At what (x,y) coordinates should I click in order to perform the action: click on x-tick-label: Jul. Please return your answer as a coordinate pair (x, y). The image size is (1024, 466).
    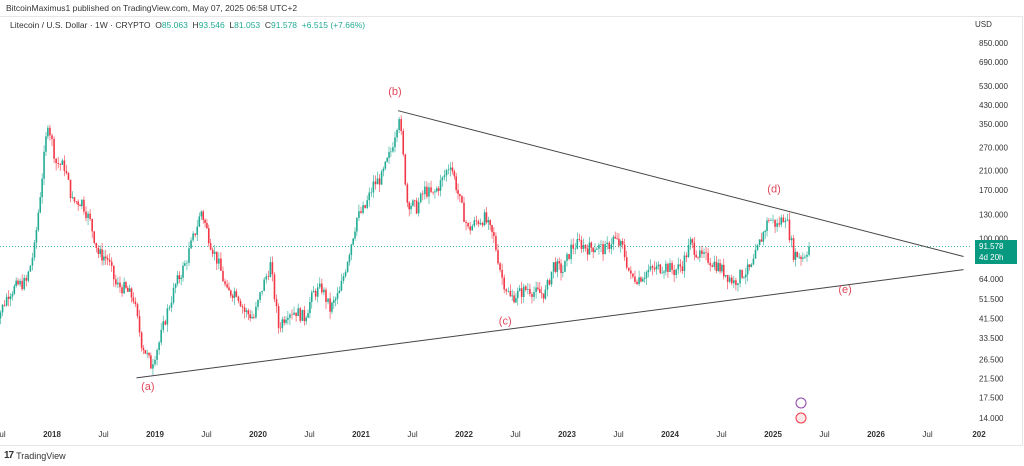
    Looking at the image, I should click on (927, 434).